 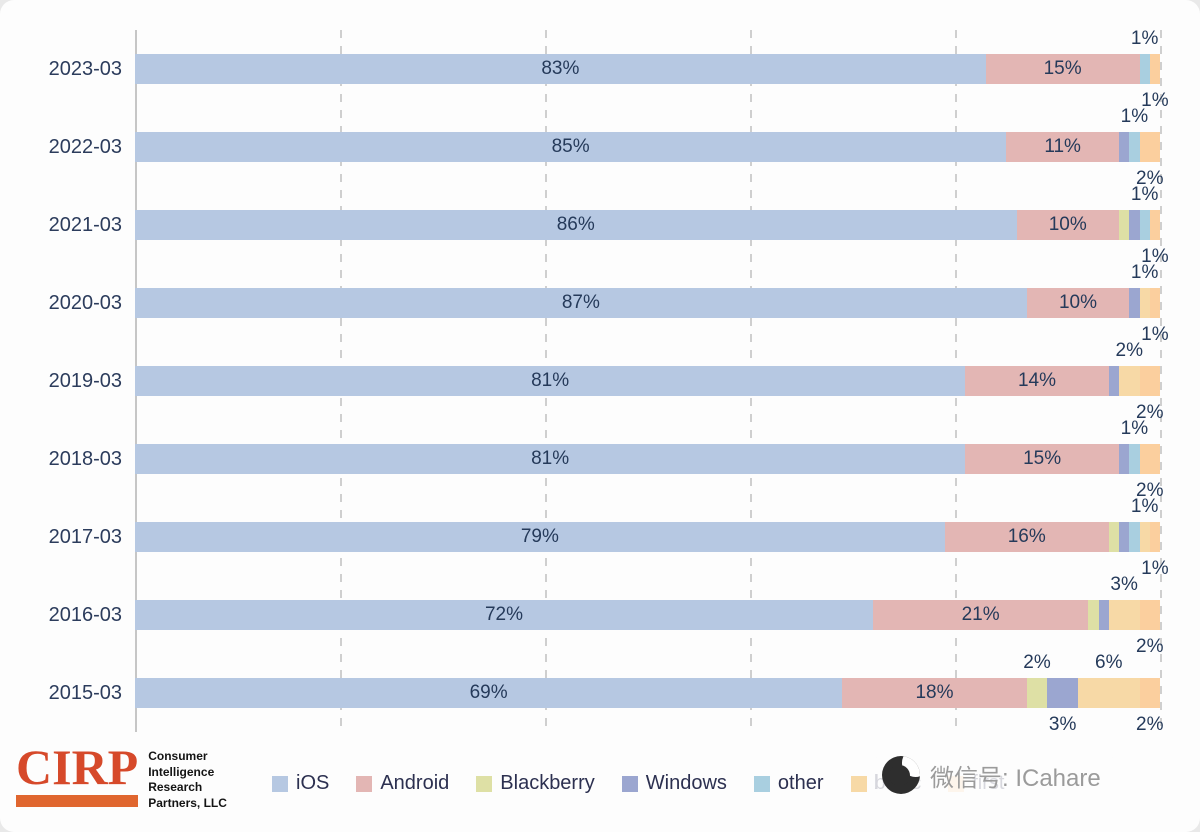 I want to click on bar-row: 85% 11% 1% 2%, so click(x=649, y=147).